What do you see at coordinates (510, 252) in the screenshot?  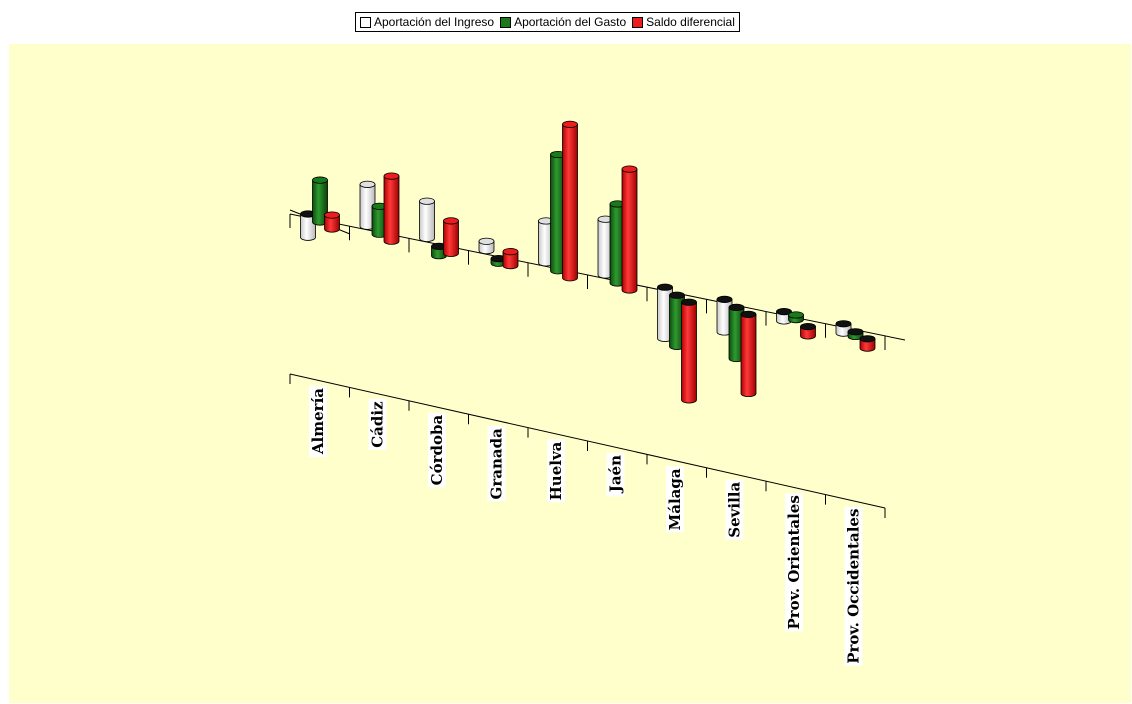 I see `bar-cap-saldo-granada` at bounding box center [510, 252].